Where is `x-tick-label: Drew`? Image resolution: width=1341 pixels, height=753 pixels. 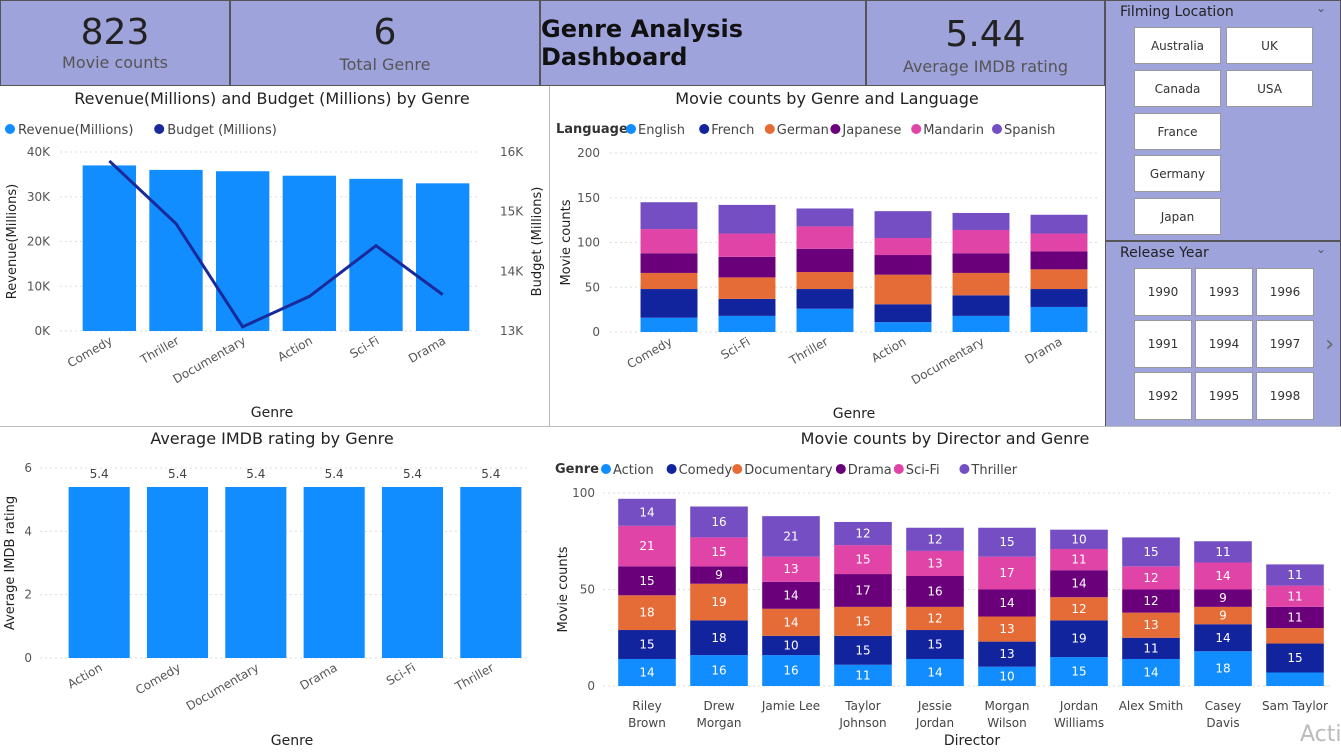 x-tick-label: Drew is located at coordinates (718, 706).